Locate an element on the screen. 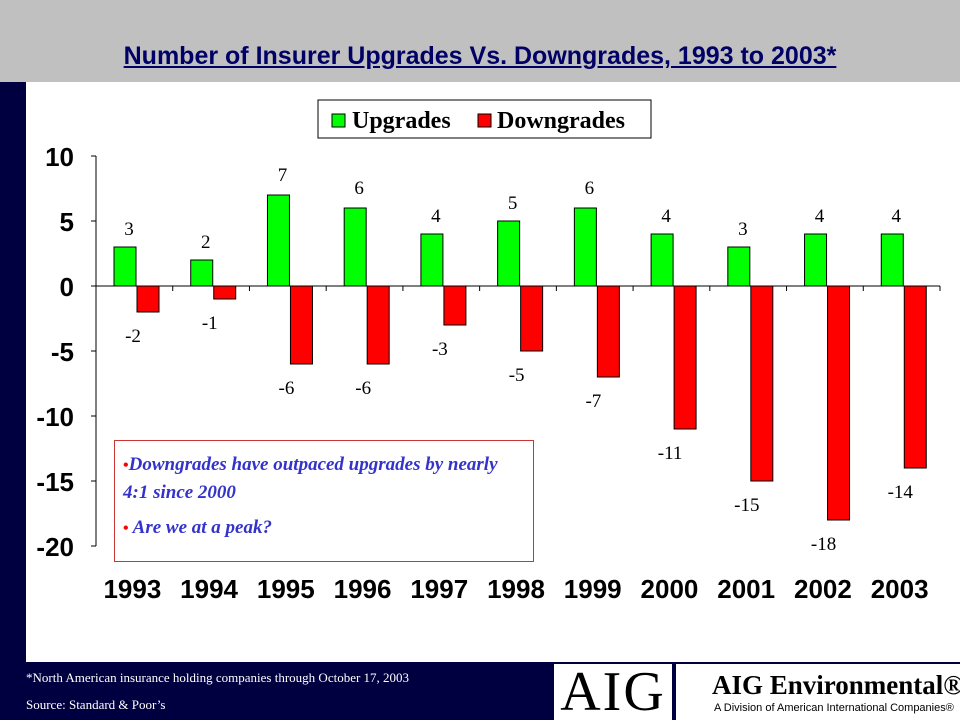 Image resolution: width=960 pixels, height=723 pixels. data-label-downgrades: -7 is located at coordinates (593, 401).